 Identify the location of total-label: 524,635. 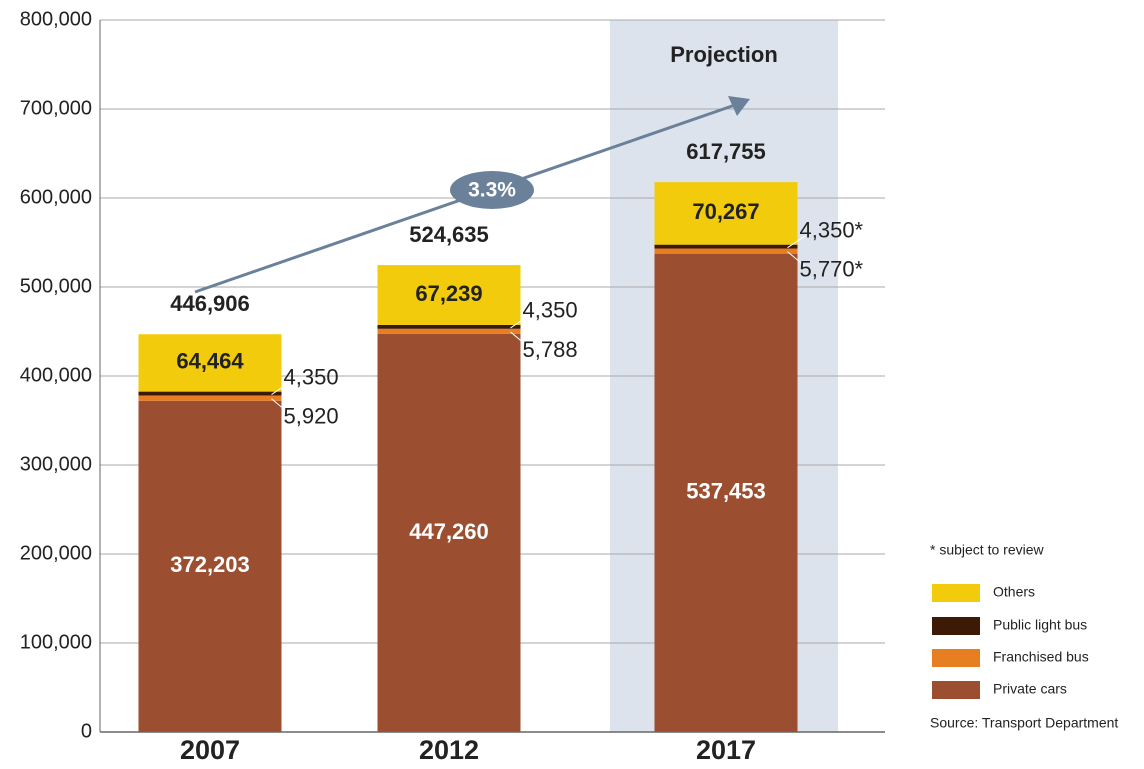
(449, 234).